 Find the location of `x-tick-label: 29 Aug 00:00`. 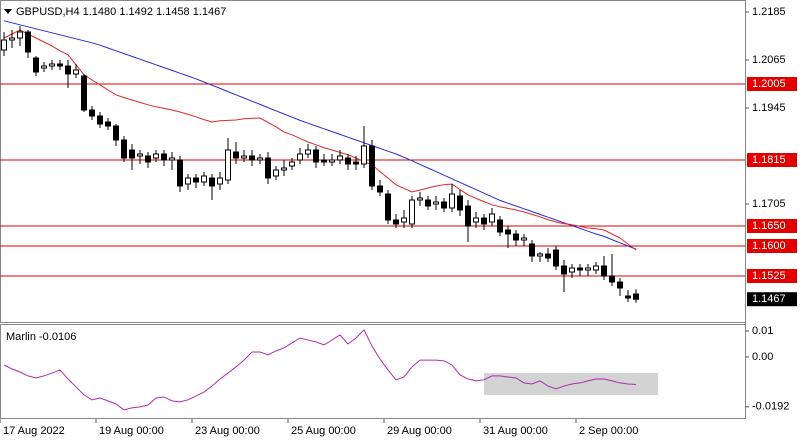

x-tick-label: 29 Aug 00:00 is located at coordinates (419, 431).